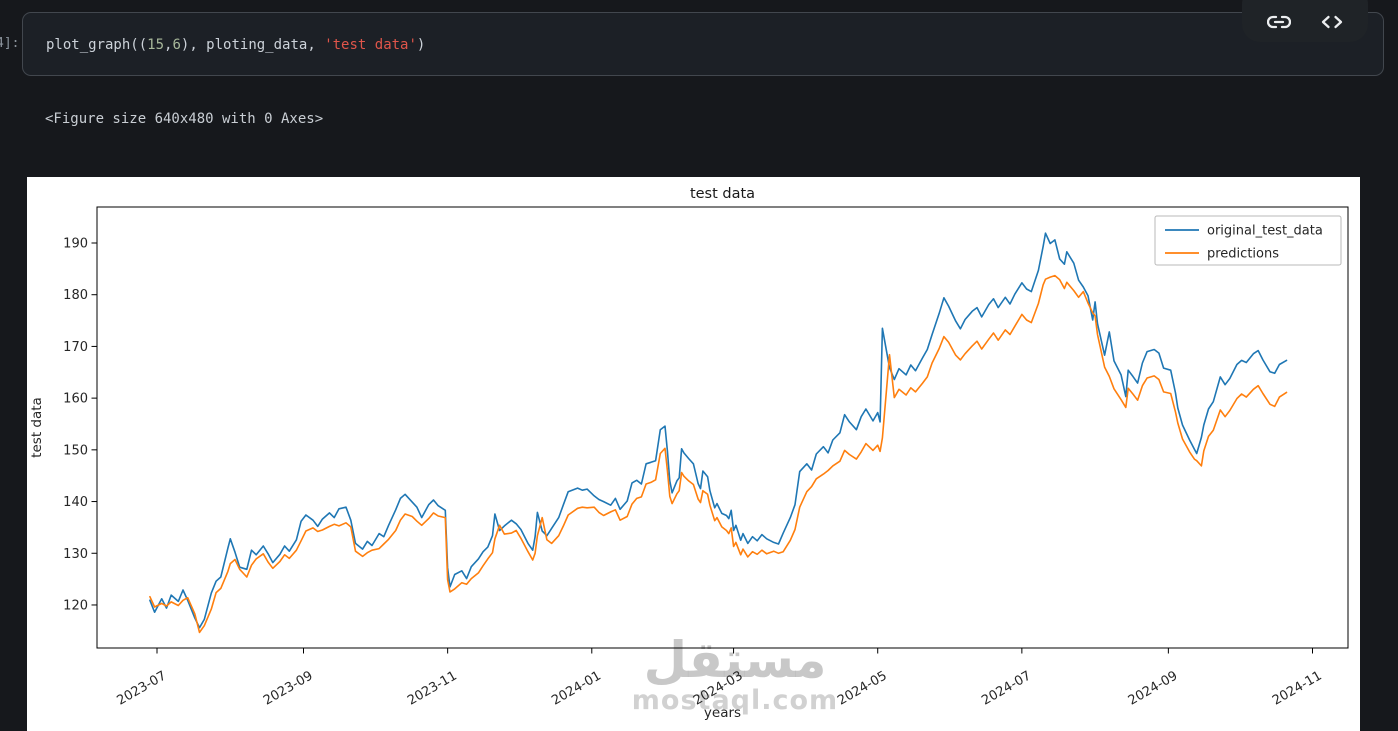  Describe the element at coordinates (1006, 688) in the screenshot. I see `x-tick-label: 2024-07` at that location.